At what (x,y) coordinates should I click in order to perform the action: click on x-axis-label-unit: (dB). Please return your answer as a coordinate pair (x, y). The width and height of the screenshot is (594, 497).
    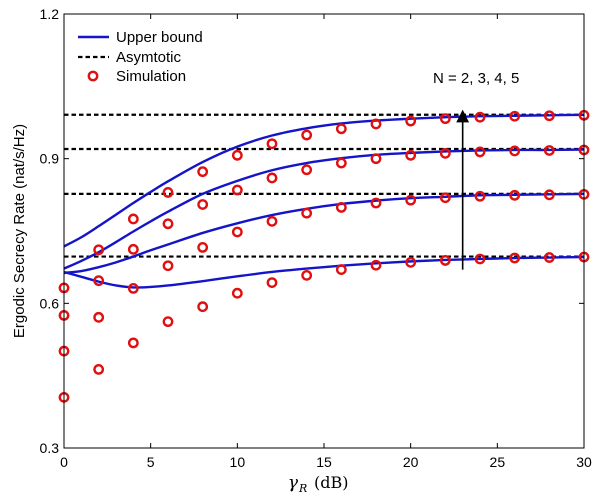
    Looking at the image, I should click on (331, 482).